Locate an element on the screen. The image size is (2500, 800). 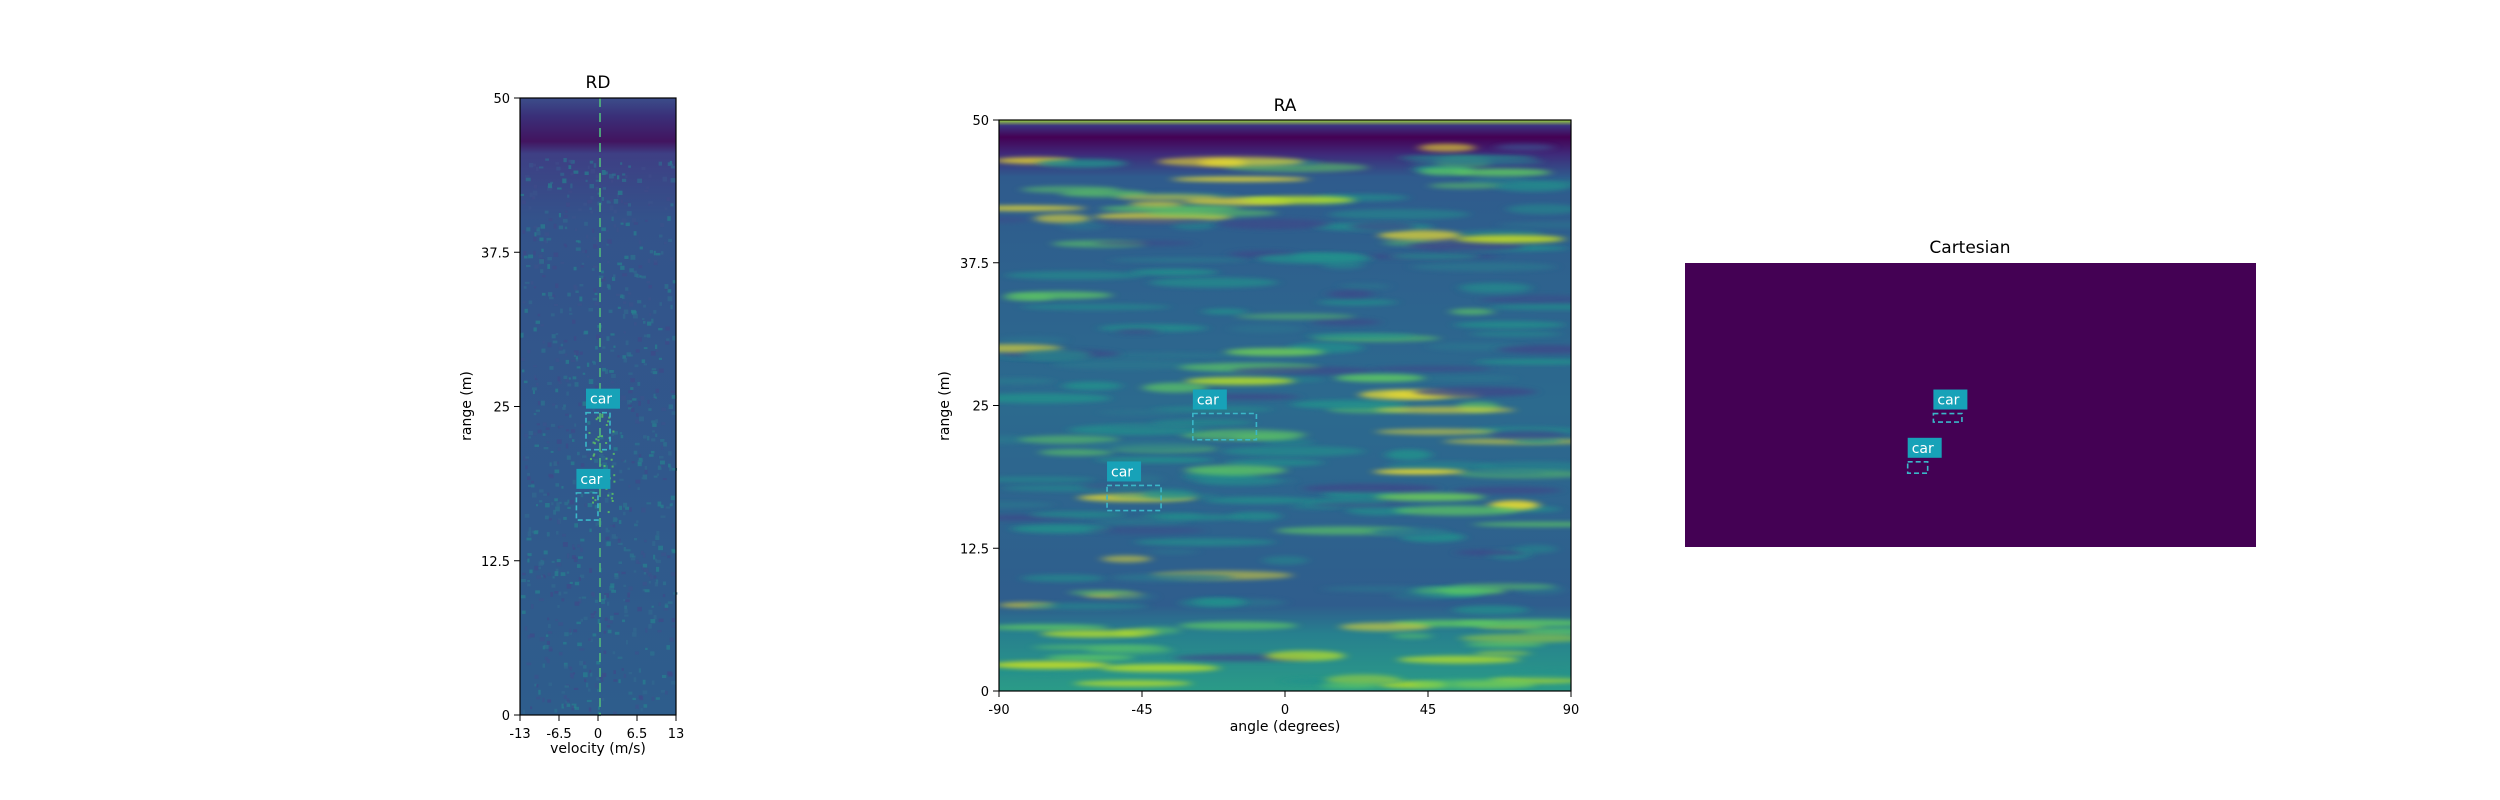
ra-y-tick-label: 50 is located at coordinates (980, 121).